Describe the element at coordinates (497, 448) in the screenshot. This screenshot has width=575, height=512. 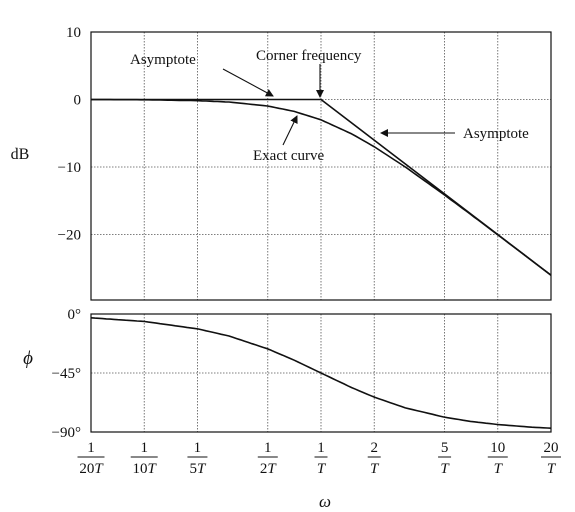
I see `x-tick-numerator: 10` at that location.